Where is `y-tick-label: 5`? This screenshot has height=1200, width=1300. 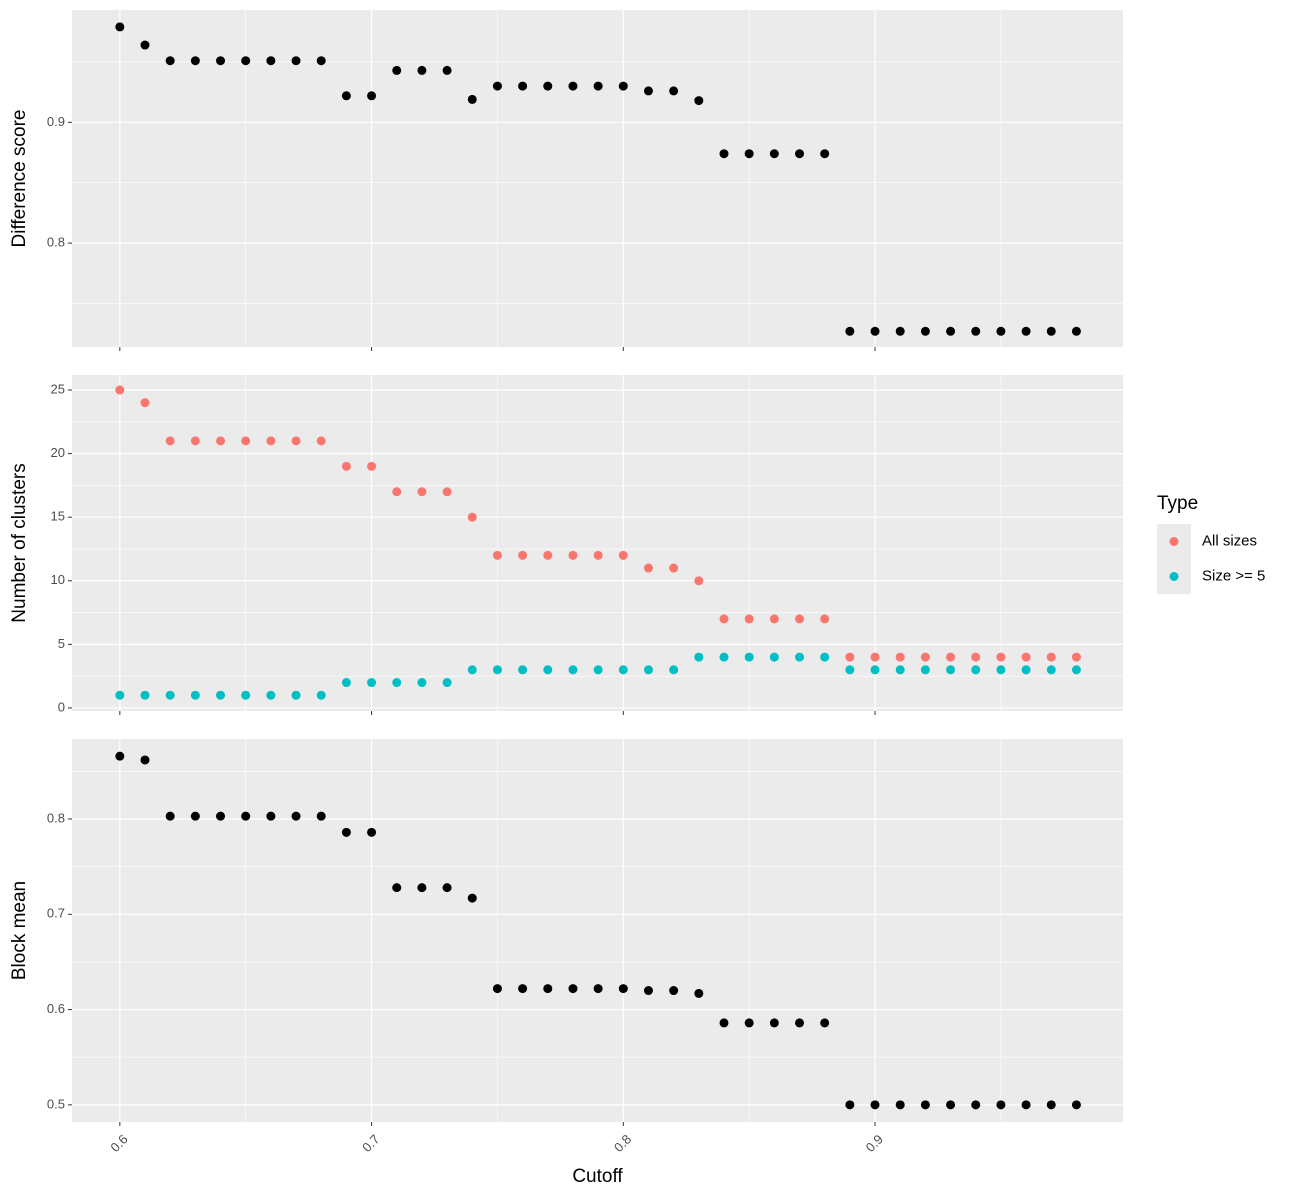 y-tick-label: 5 is located at coordinates (61, 643).